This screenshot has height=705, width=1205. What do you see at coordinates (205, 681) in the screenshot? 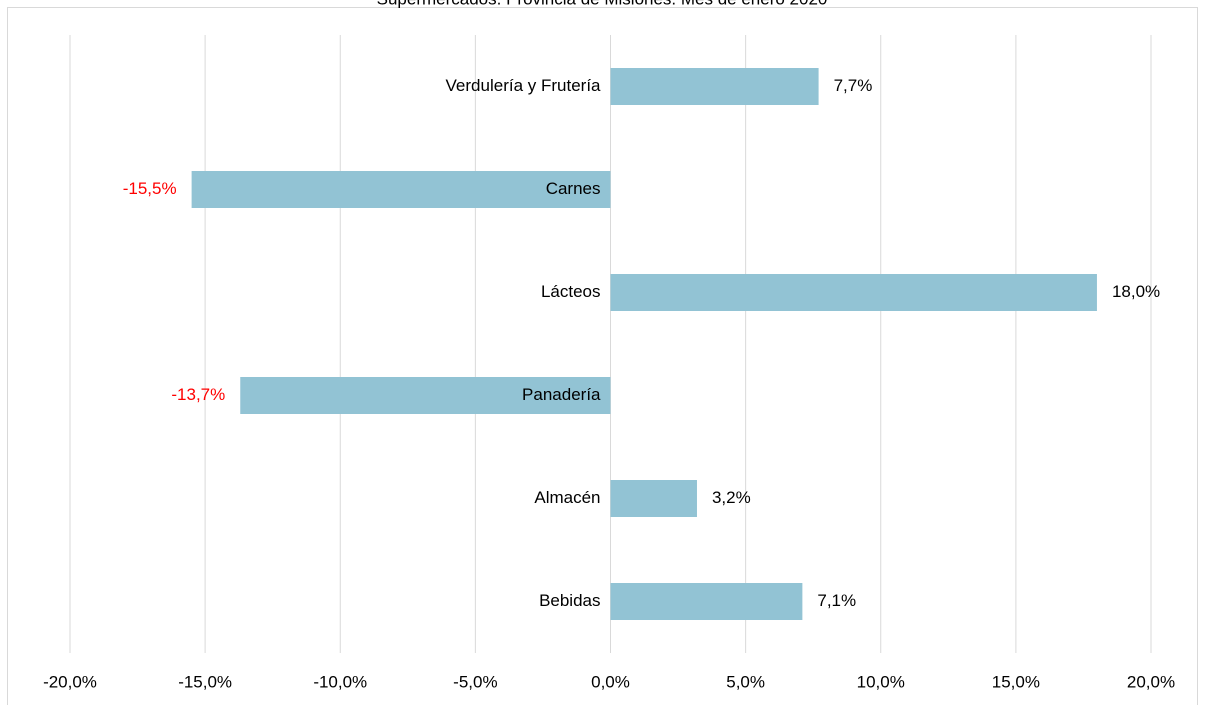
I see `x-tick-label: -15,0%` at bounding box center [205, 681].